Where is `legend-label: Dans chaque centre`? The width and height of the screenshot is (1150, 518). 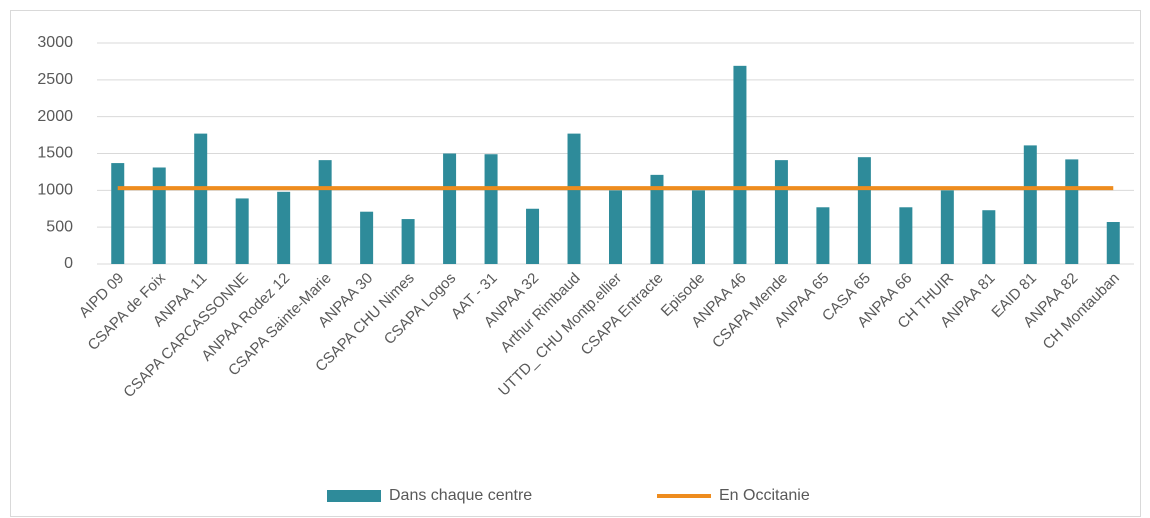 legend-label: Dans chaque centre is located at coordinates (460, 495).